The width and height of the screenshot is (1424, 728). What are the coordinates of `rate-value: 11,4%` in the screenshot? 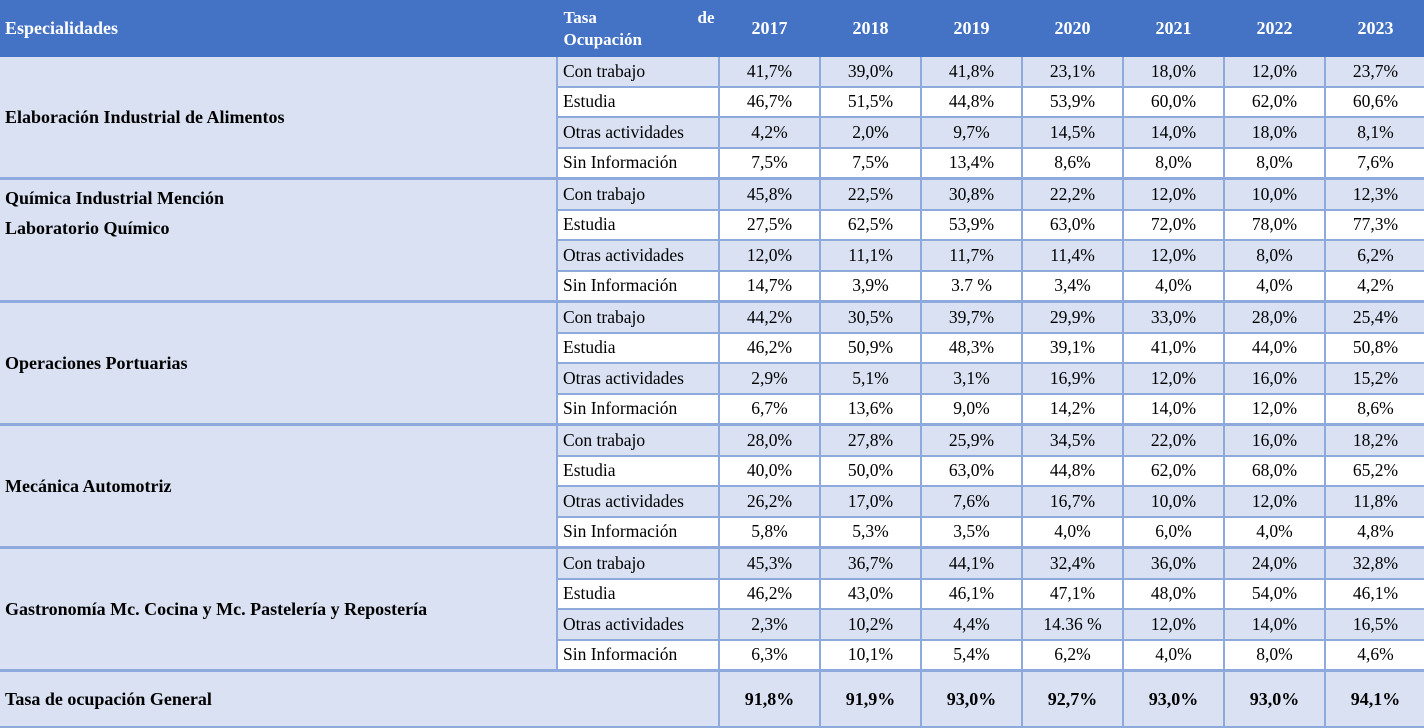 It's located at (1073, 256).